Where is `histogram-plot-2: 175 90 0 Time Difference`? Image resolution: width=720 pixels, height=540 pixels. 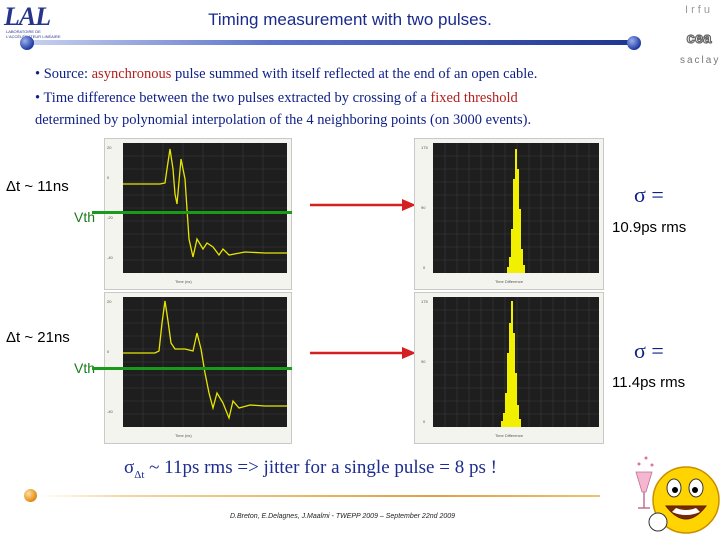 histogram-plot-2: 175 90 0 Time Difference is located at coordinates (509, 368).